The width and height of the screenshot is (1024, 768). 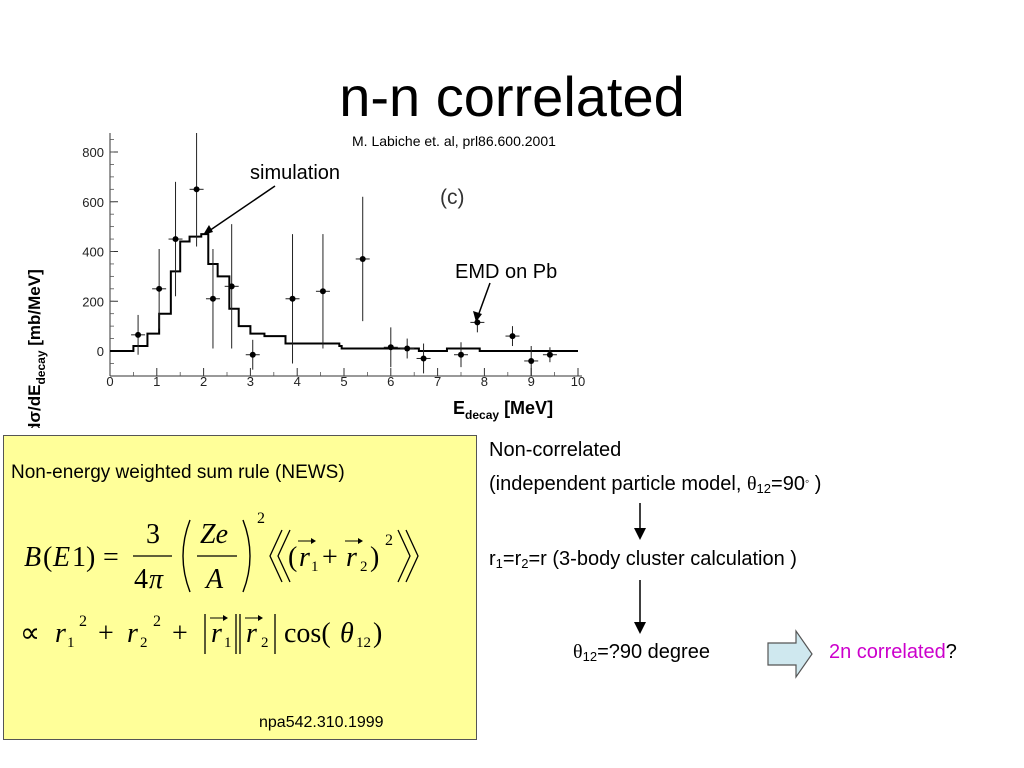 What do you see at coordinates (503, 410) in the screenshot?
I see `x-axis-label: Edecay [MeV]` at bounding box center [503, 410].